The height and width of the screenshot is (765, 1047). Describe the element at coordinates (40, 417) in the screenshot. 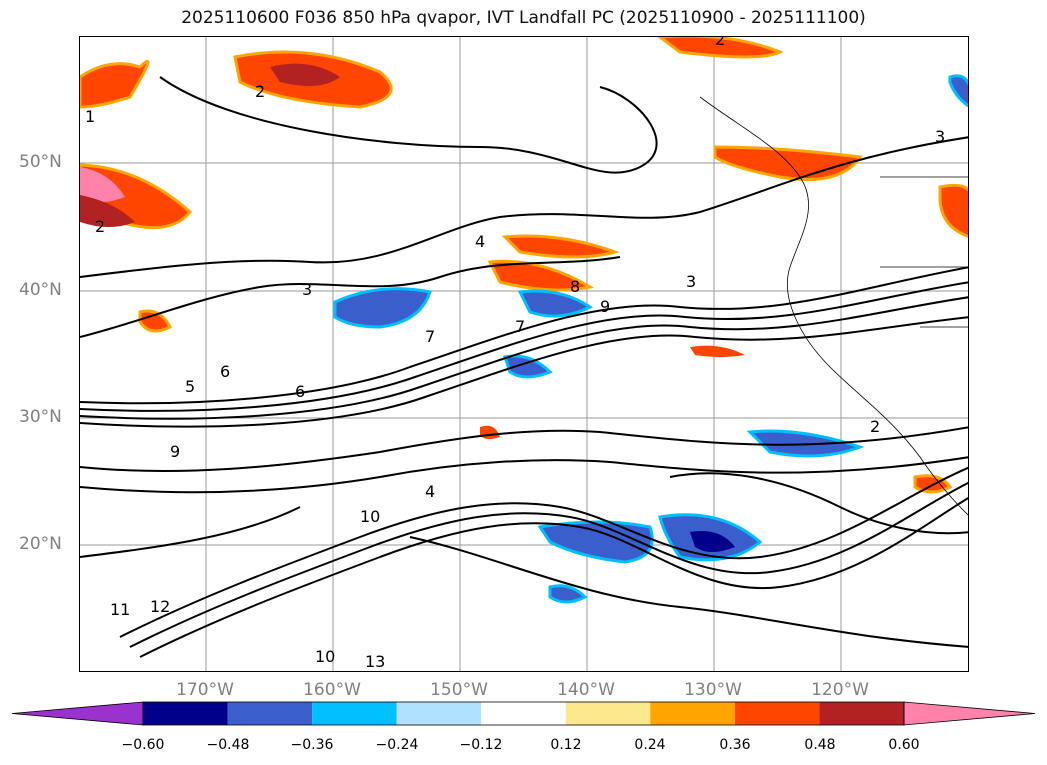

I see `latitude-label: 30°N` at that location.